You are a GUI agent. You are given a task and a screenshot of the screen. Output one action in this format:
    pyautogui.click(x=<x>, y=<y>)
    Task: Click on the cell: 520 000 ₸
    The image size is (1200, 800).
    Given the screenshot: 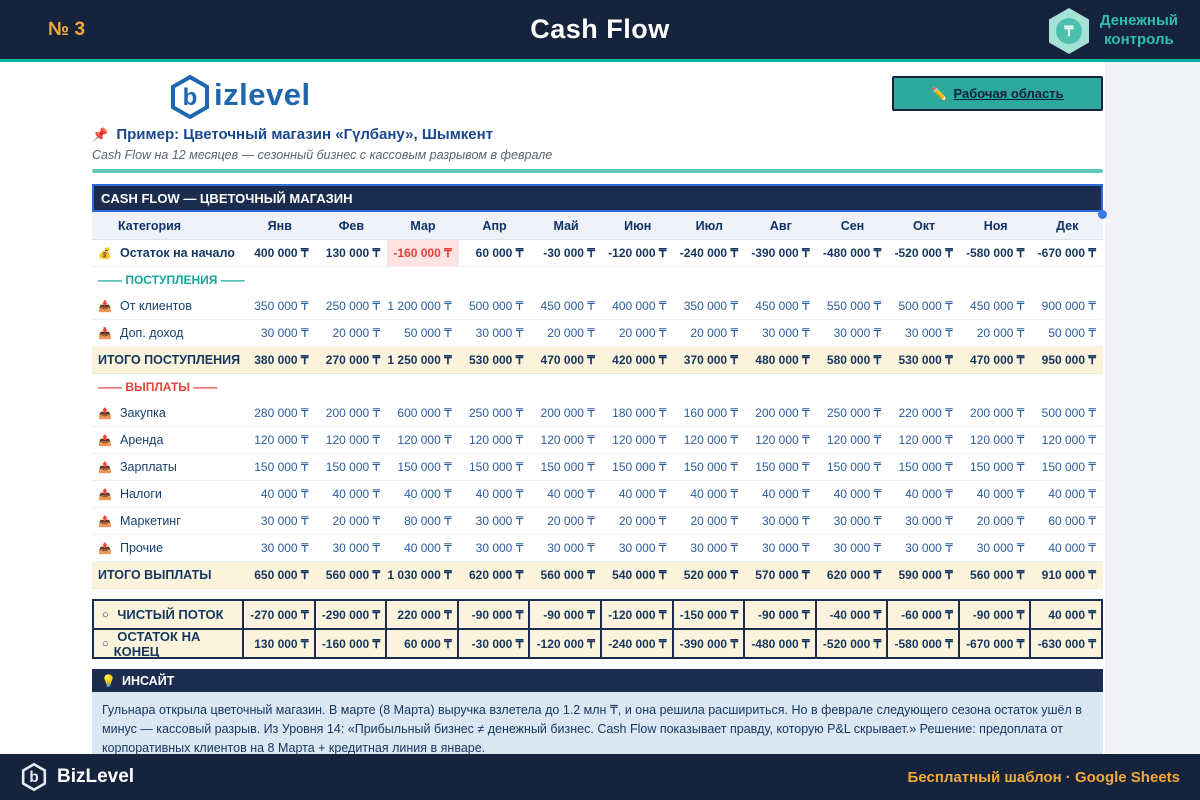 What is the action you would take?
    pyautogui.click(x=711, y=575)
    